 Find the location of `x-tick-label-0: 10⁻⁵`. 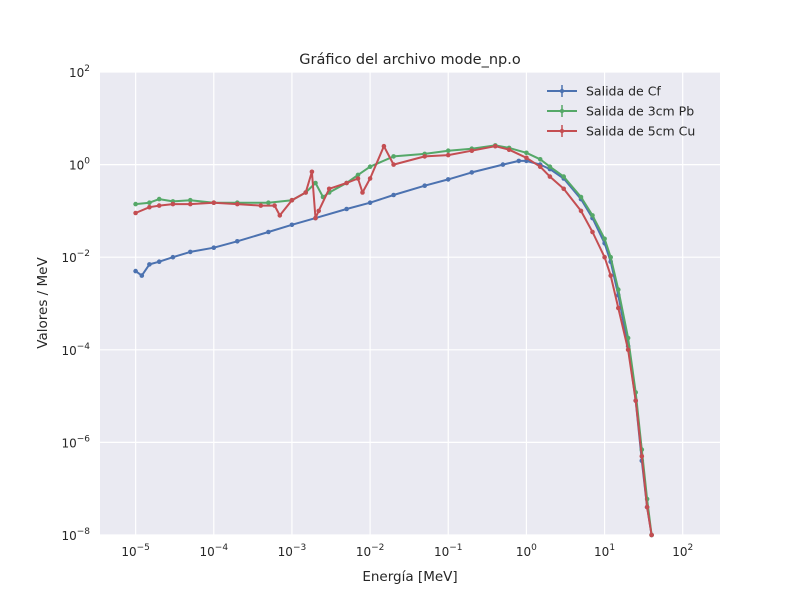

x-tick-label-0: 10⁻⁵ is located at coordinates (135, 551).